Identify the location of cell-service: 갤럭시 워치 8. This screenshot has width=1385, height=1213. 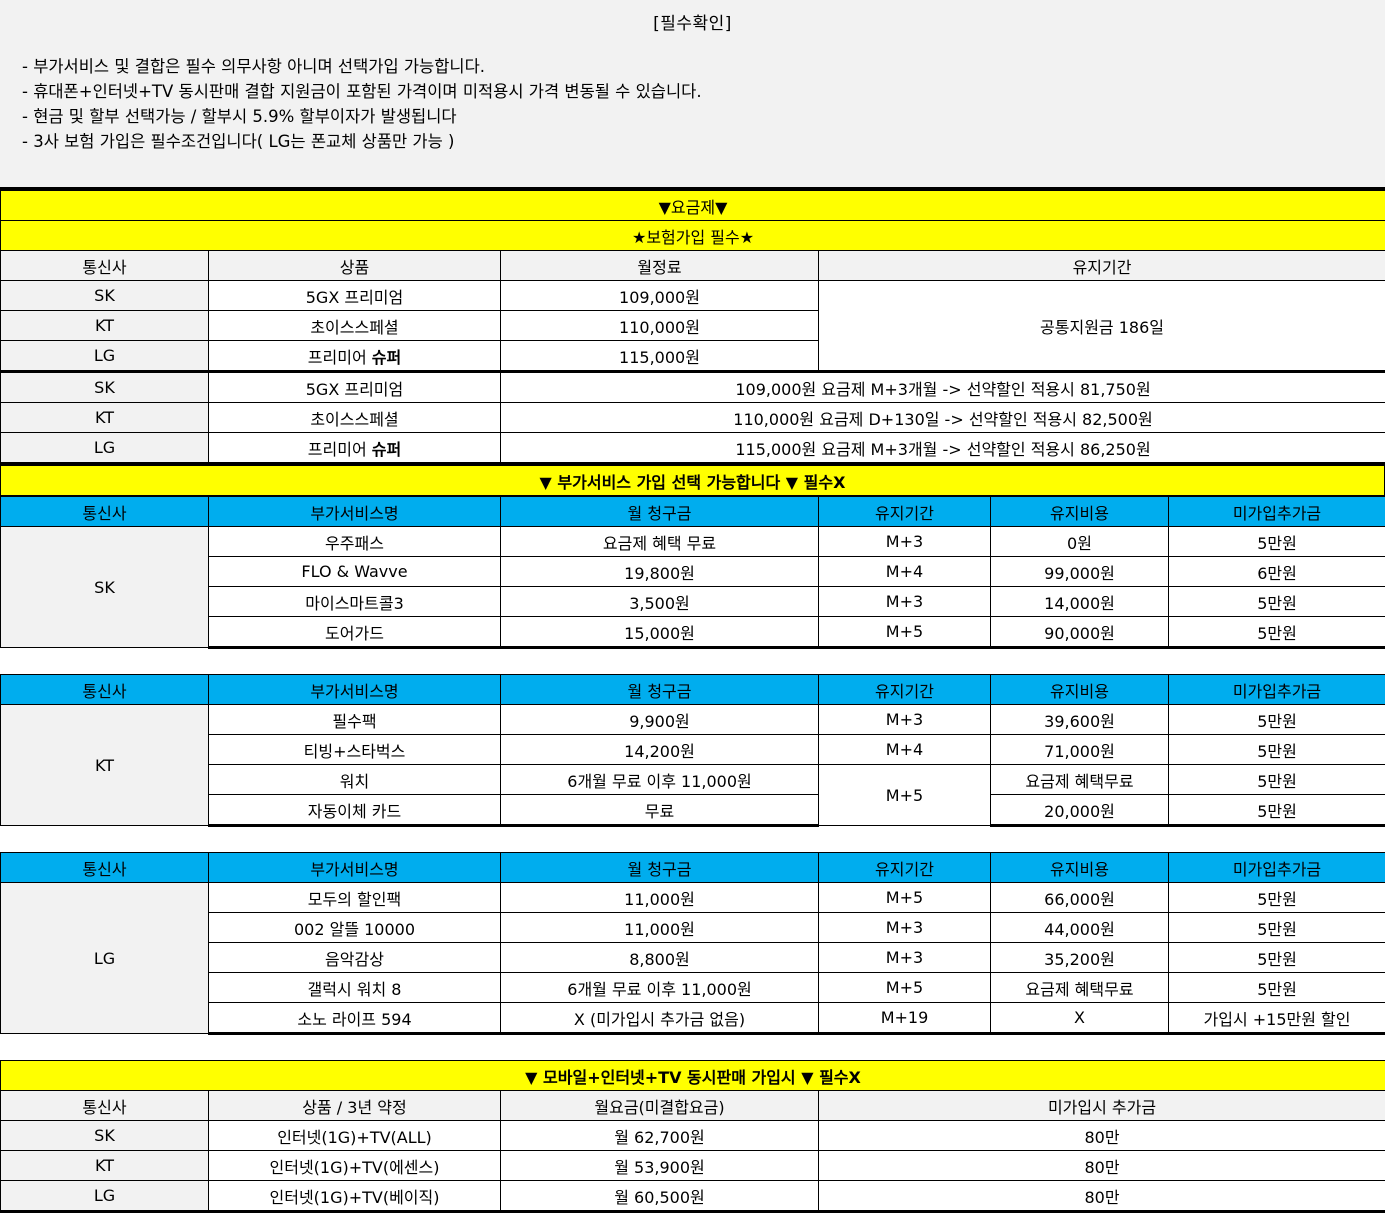
(355, 988).